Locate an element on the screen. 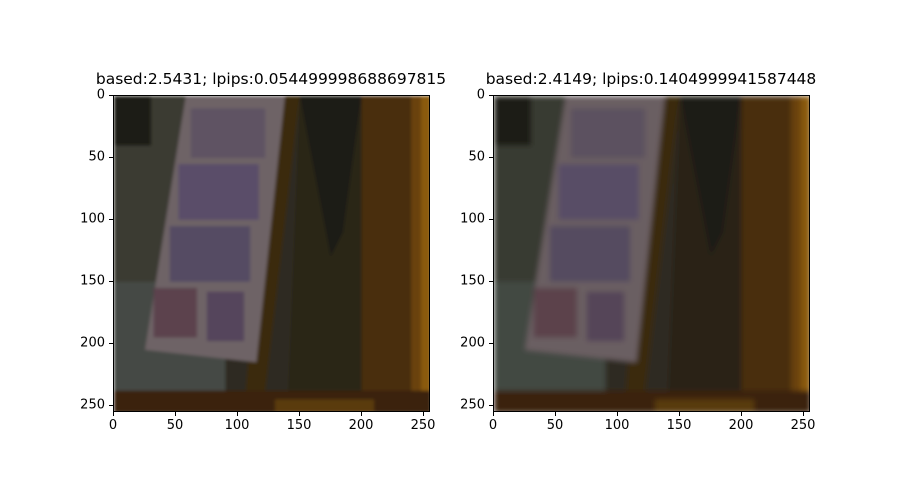 The width and height of the screenshot is (900, 500). panel-1-ytick-label: 100 is located at coordinates (92, 219).